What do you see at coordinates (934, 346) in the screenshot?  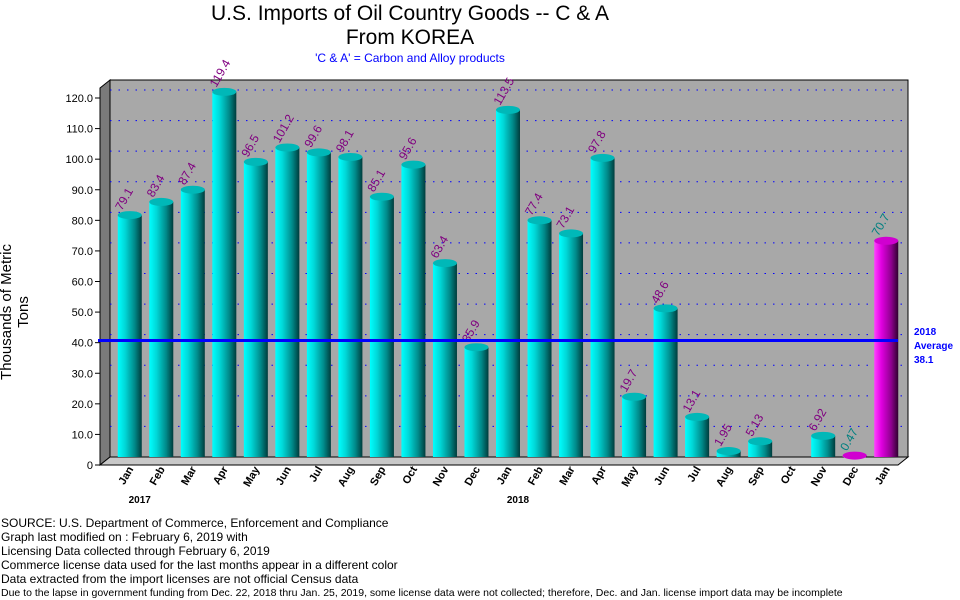 I see `average-label: Average` at bounding box center [934, 346].